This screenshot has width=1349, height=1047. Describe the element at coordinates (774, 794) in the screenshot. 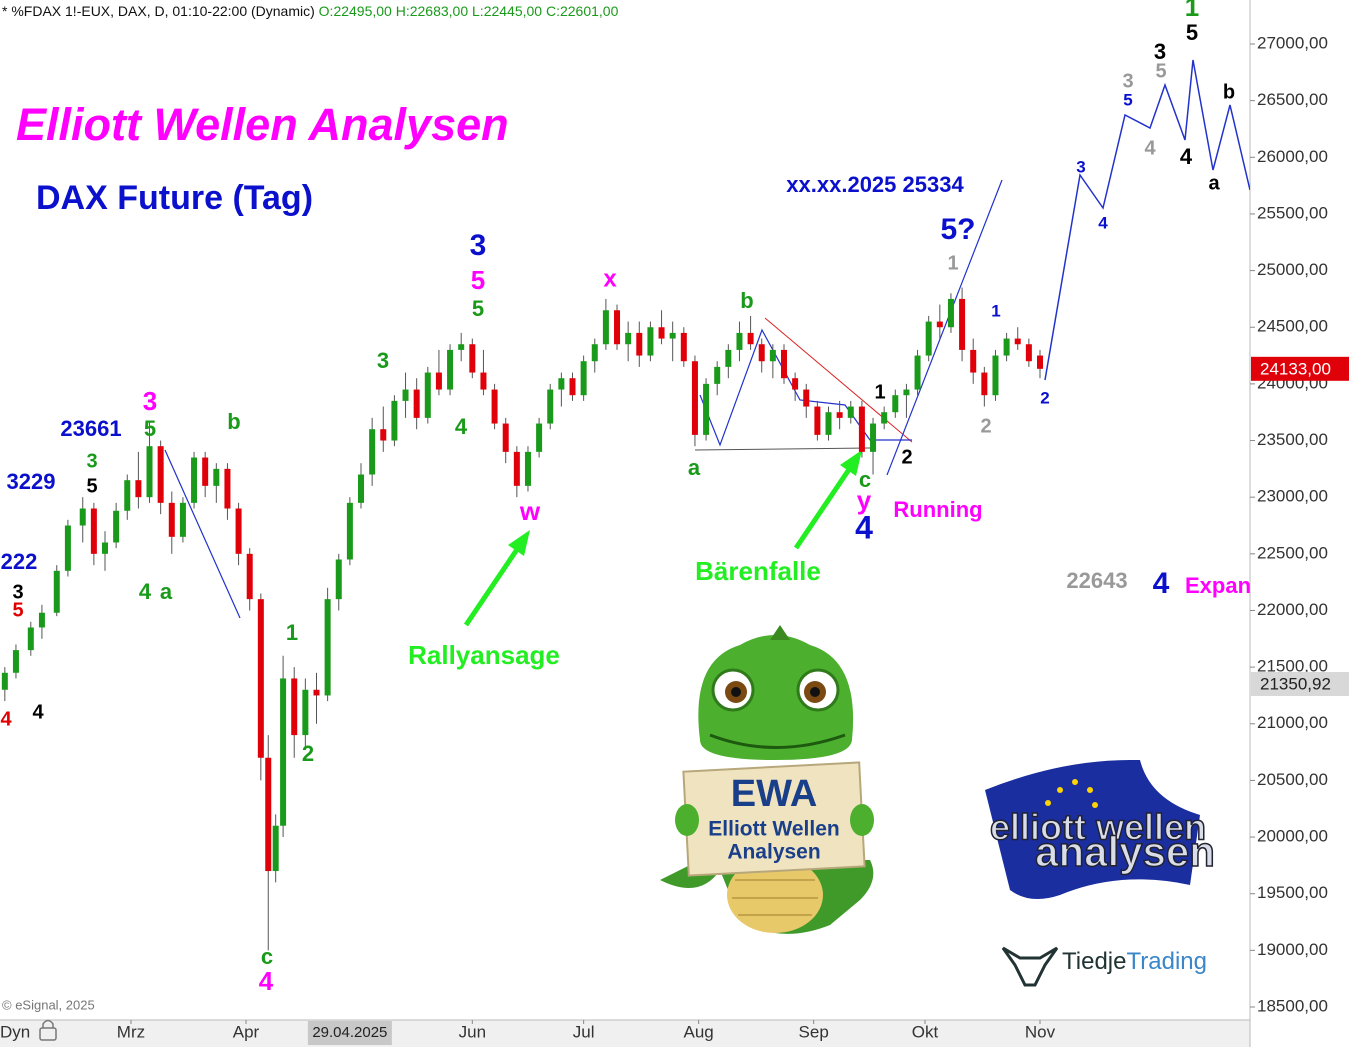

I see `mascot-text: EWA` at that location.